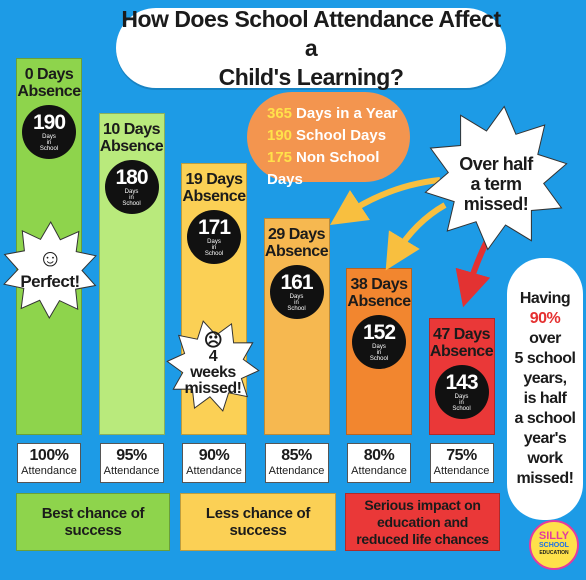  What do you see at coordinates (379, 285) in the screenshot?
I see `absence-days: 38 Days` at bounding box center [379, 285].